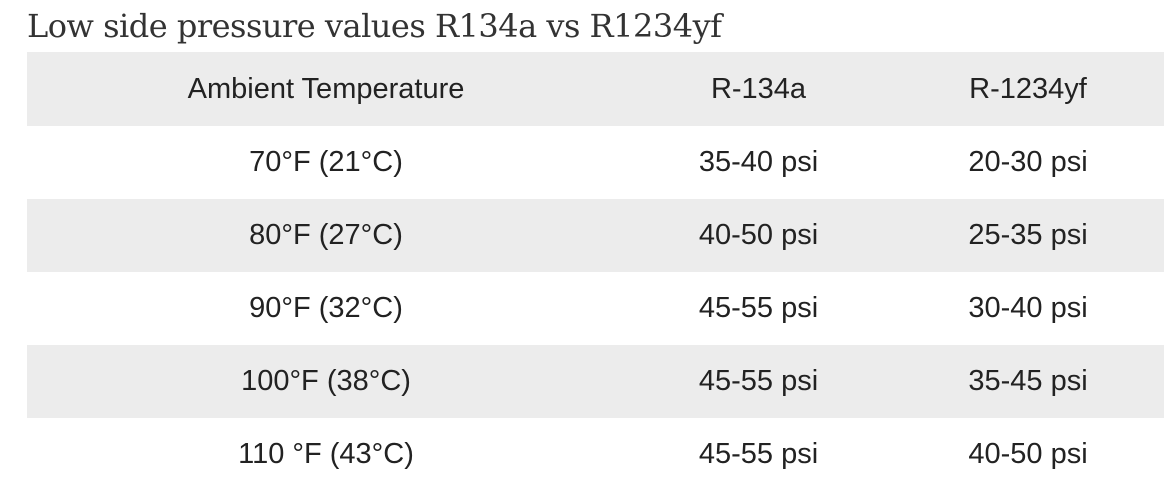 The image size is (1164, 492). I want to click on r1234yf-pressure-cell: 25-35 psi, so click(1028, 235).